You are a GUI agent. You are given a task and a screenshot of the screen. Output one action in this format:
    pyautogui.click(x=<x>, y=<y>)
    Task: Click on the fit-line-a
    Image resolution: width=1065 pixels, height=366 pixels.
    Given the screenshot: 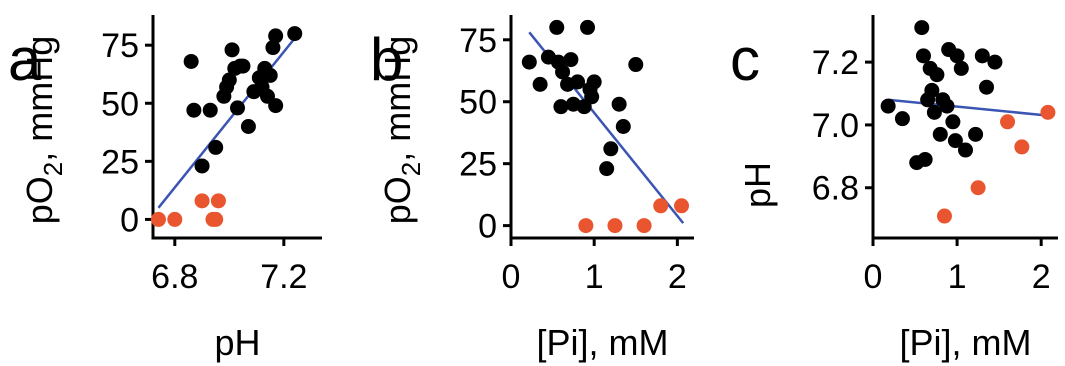 What is the action you would take?
    pyautogui.click(x=226, y=123)
    